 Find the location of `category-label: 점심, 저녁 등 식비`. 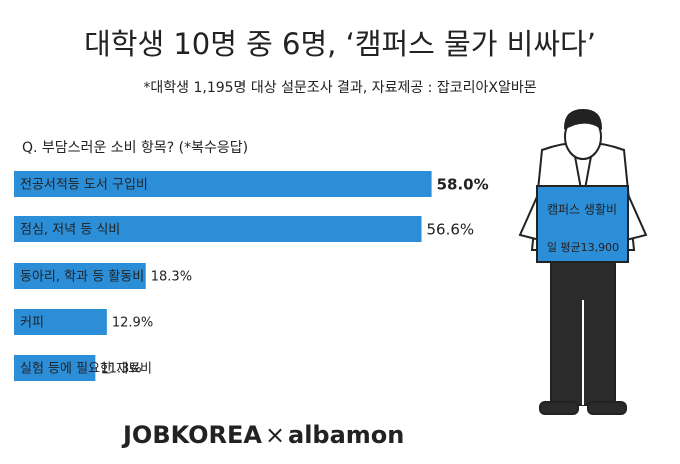

category-label: 점심, 저녁 등 식비 is located at coordinates (70, 230).